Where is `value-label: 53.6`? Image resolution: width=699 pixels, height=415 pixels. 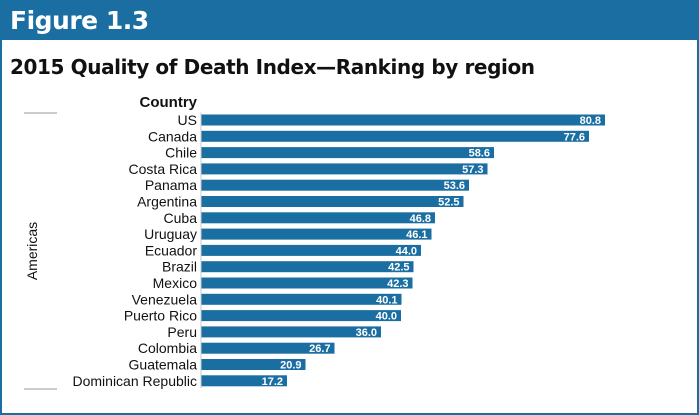 value-label: 53.6 is located at coordinates (454, 186).